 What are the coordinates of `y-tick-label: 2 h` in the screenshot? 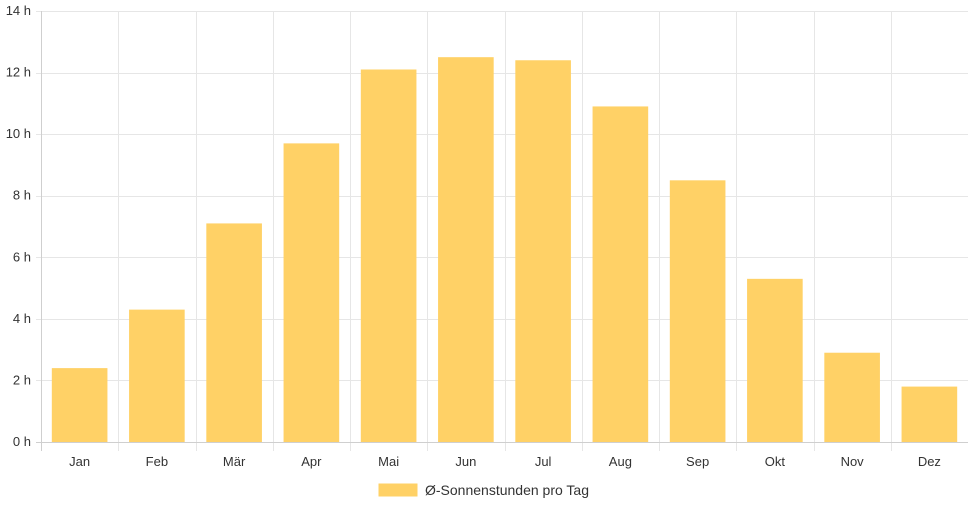 It's located at (22, 379).